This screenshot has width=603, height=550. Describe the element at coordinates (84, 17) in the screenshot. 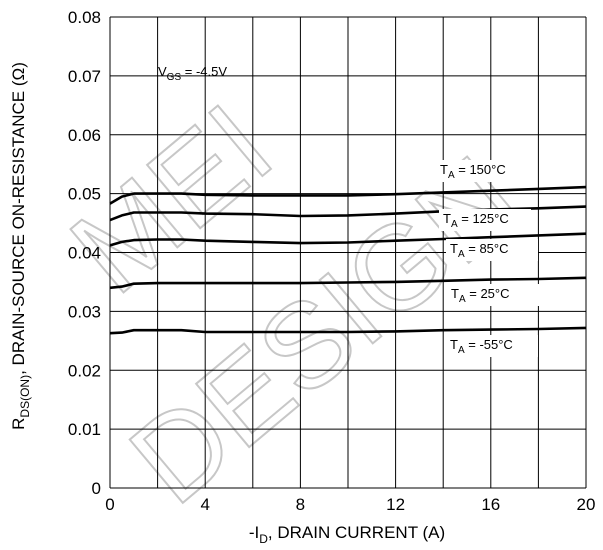

I see `y-tick-label: 0.08` at that location.